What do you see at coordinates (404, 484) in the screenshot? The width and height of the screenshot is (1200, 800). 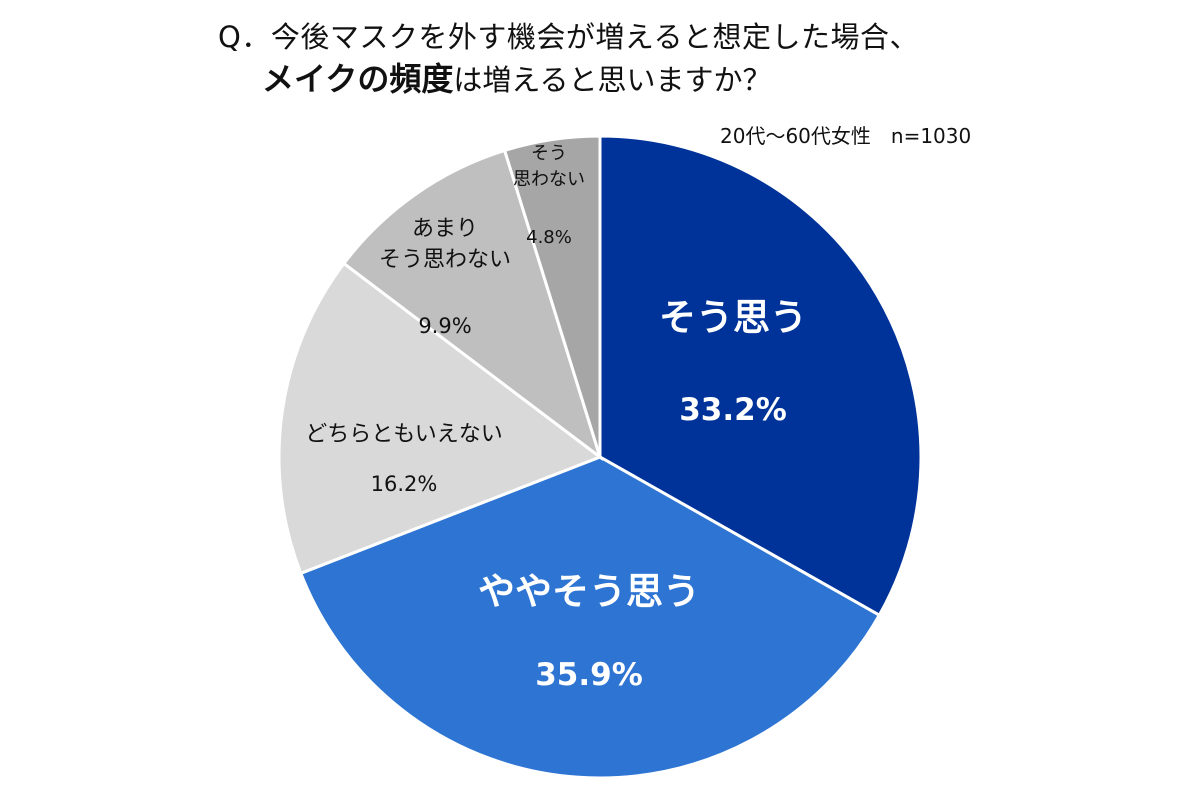 I see `slice-value-neutral: 16.2%` at bounding box center [404, 484].